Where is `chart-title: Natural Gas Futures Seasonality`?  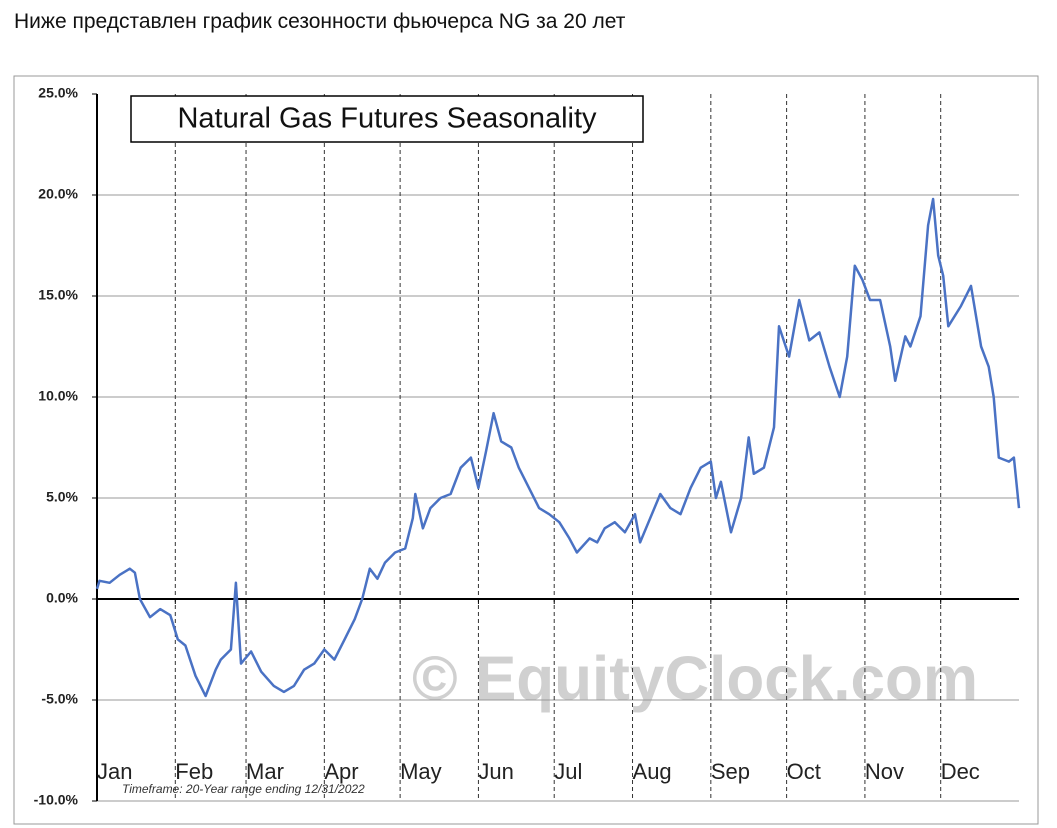 chart-title: Natural Gas Futures Seasonality is located at coordinates (387, 119).